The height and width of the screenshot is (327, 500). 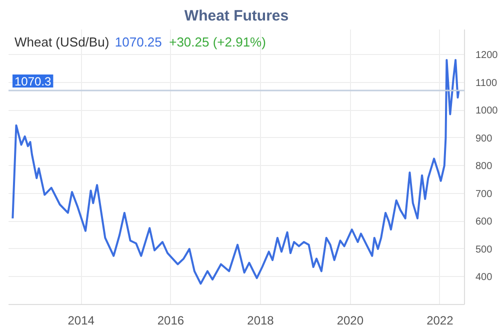 What do you see at coordinates (440, 320) in the screenshot?
I see `x-tick-label: 2022` at bounding box center [440, 320].